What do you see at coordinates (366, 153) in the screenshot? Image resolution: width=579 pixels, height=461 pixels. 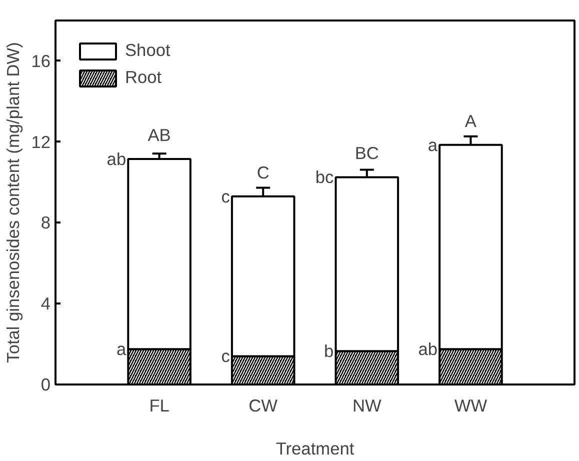 I see `annotation: BC` at bounding box center [366, 153].